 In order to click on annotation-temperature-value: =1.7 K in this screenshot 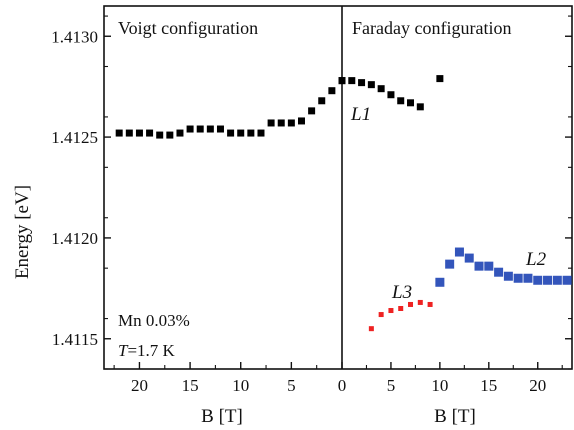, I will do `click(151, 350)`.